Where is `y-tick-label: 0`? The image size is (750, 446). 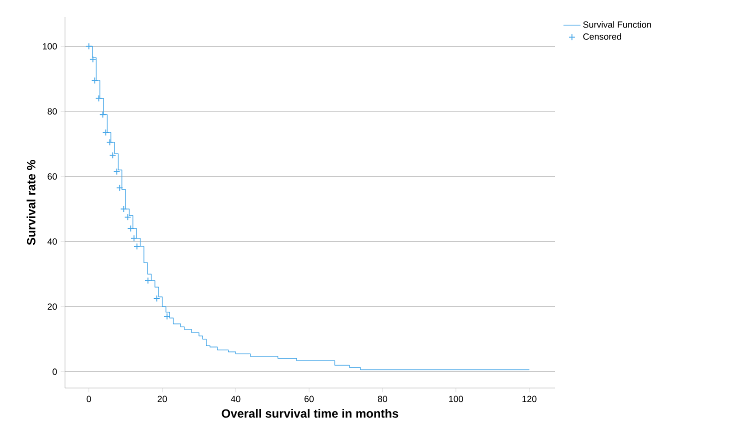 y-tick-label: 0 is located at coordinates (54, 371).